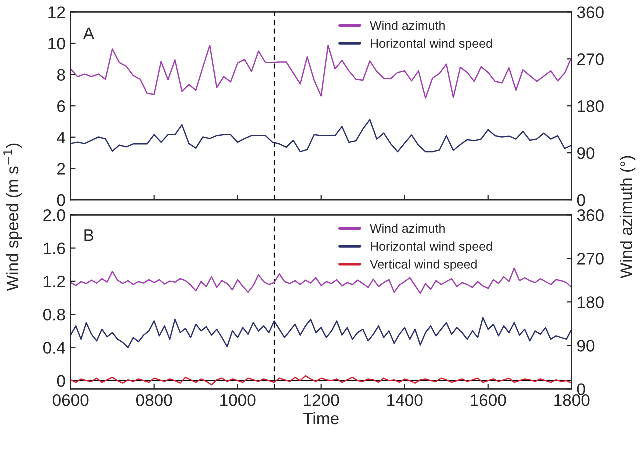 Image resolution: width=644 pixels, height=452 pixels. I want to click on x-tick-label: 1000, so click(238, 400).